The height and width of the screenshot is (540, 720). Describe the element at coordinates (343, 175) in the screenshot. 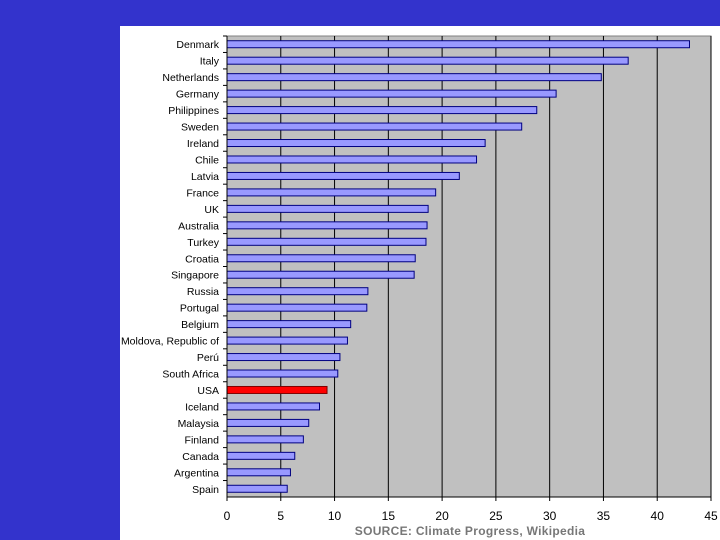

I see `bar-latvia` at that location.